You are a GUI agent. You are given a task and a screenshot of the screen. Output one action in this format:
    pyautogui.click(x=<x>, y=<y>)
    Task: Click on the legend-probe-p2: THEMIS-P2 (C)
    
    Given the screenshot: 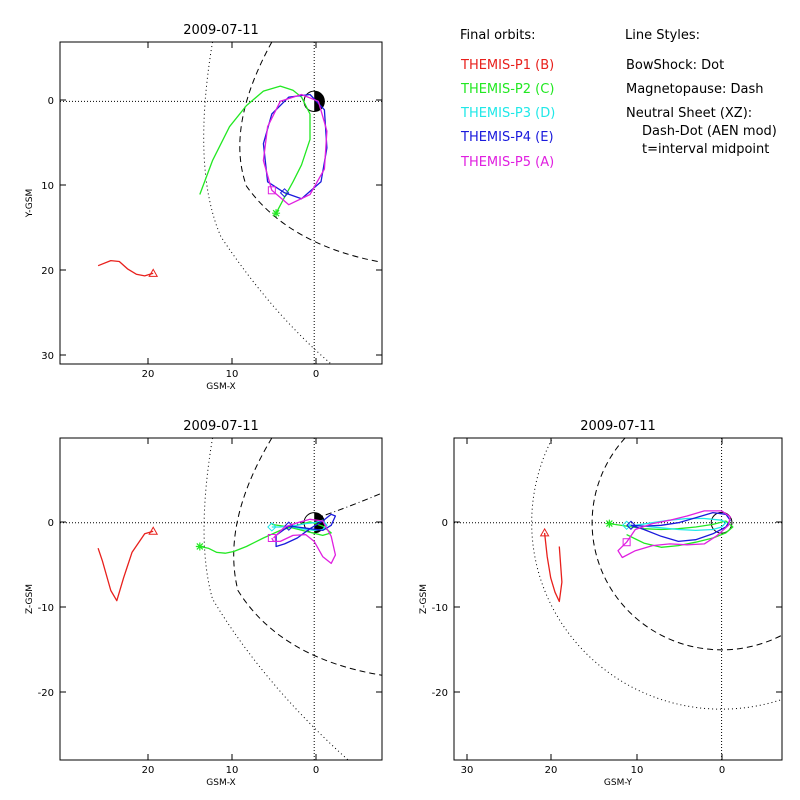 What is the action you would take?
    pyautogui.click(x=508, y=89)
    